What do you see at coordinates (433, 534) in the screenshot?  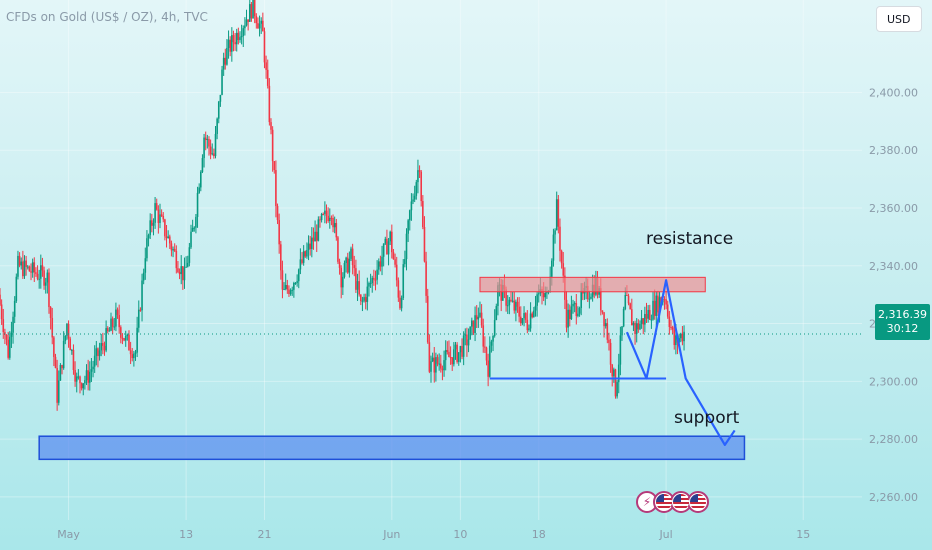 I see `time-axis: May 13 21 Jun 10 18 Jul 15` at bounding box center [433, 534].